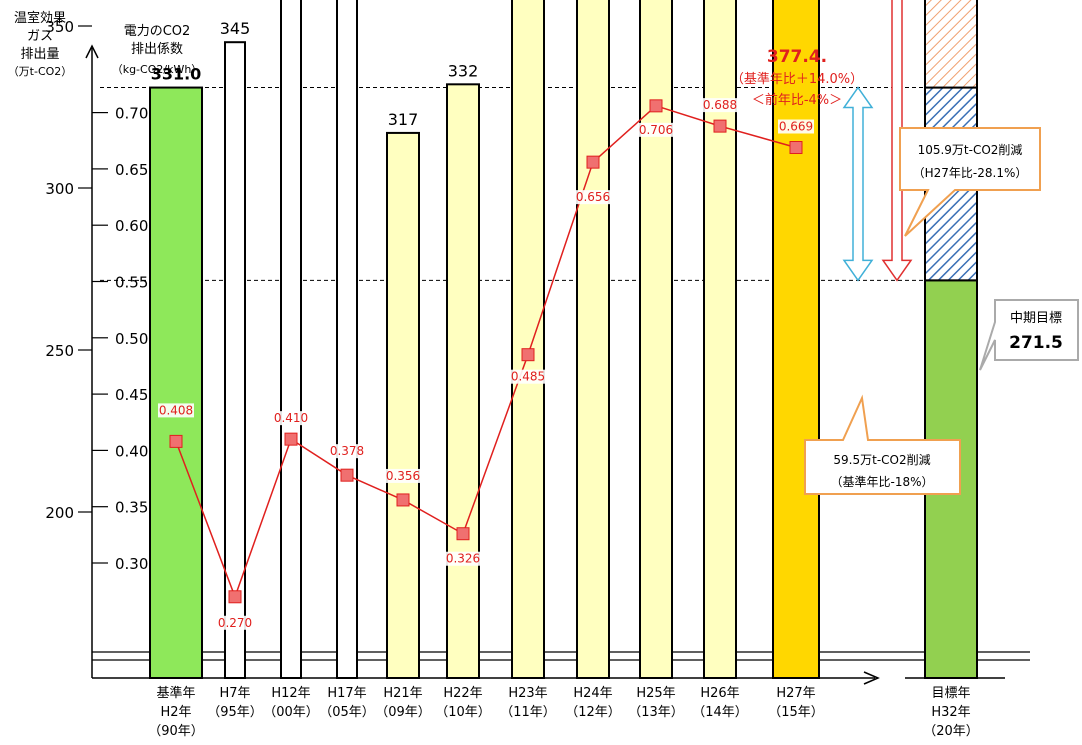  I want to click on left-axis-title: 温室効果 ガス 排出量 （万t-CO2）, so click(40, 44).